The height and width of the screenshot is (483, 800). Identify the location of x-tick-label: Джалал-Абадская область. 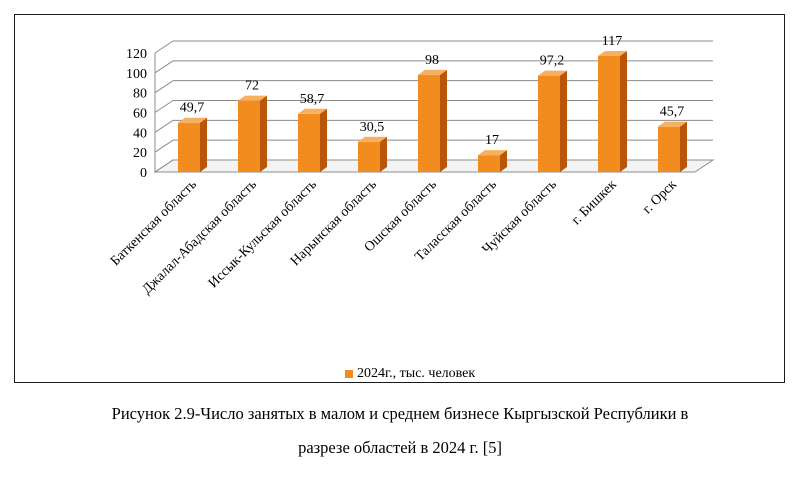
(200, 237).